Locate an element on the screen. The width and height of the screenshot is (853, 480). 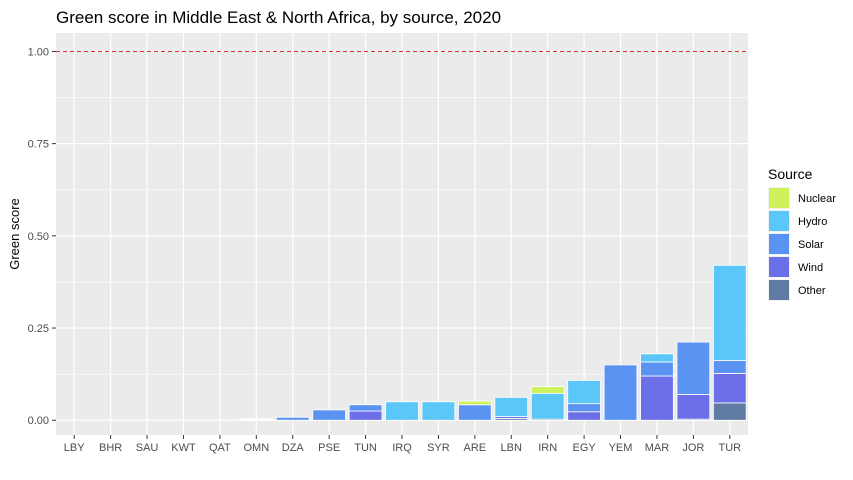
legend-label-nuclear: Nuclear is located at coordinates (817, 199).